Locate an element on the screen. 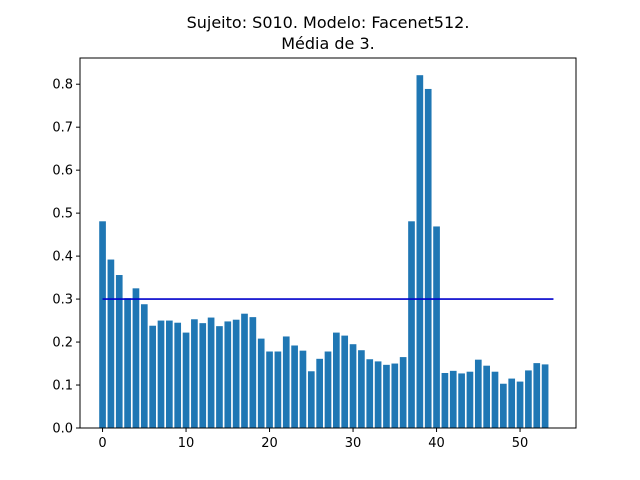  y-tick-label: 0.0 is located at coordinates (62, 429).